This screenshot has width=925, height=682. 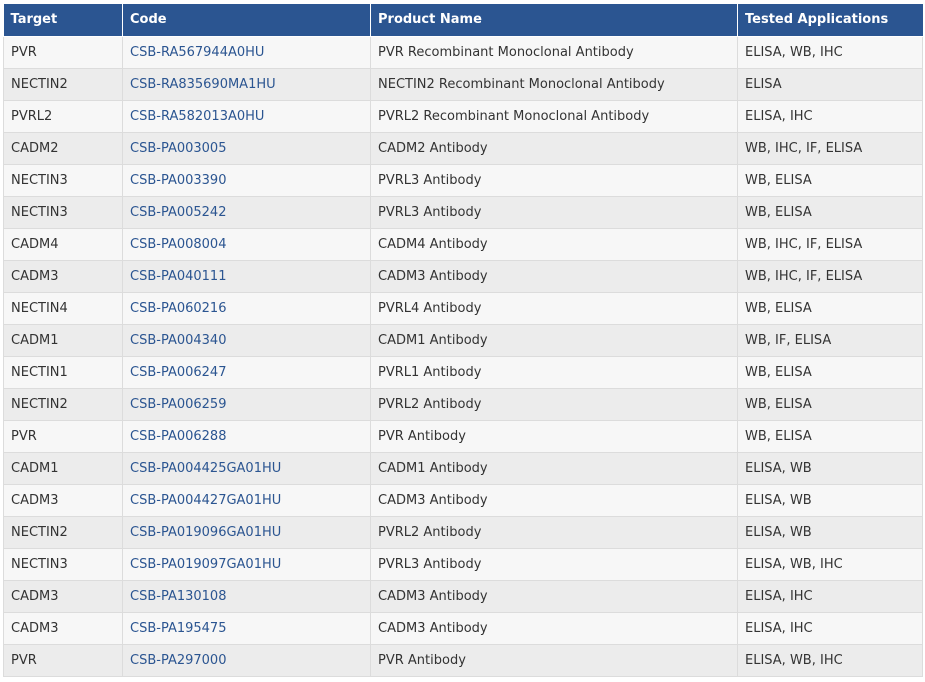 What do you see at coordinates (246, 308) in the screenshot?
I see `cell-code-link: CSB-PA060216` at bounding box center [246, 308].